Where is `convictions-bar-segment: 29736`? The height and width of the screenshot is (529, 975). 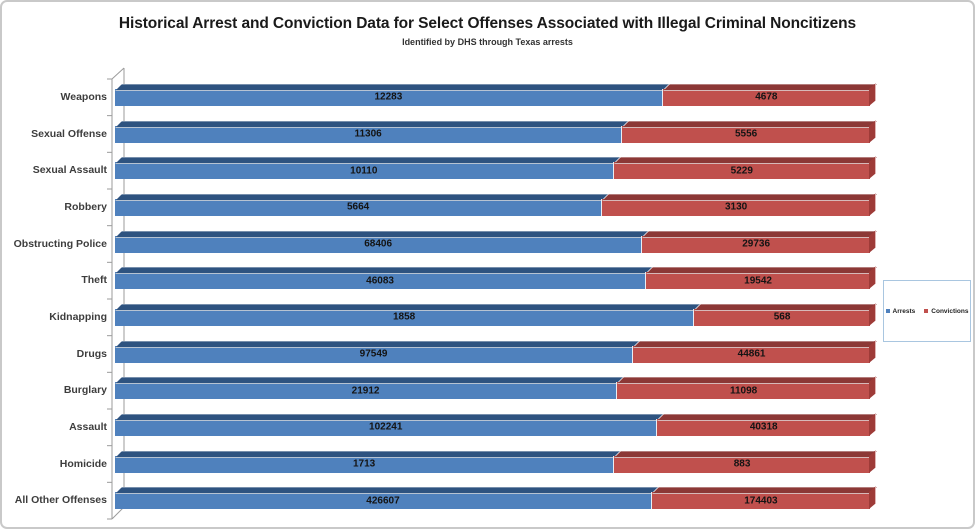 convictions-bar-segment: 29736 is located at coordinates (755, 244).